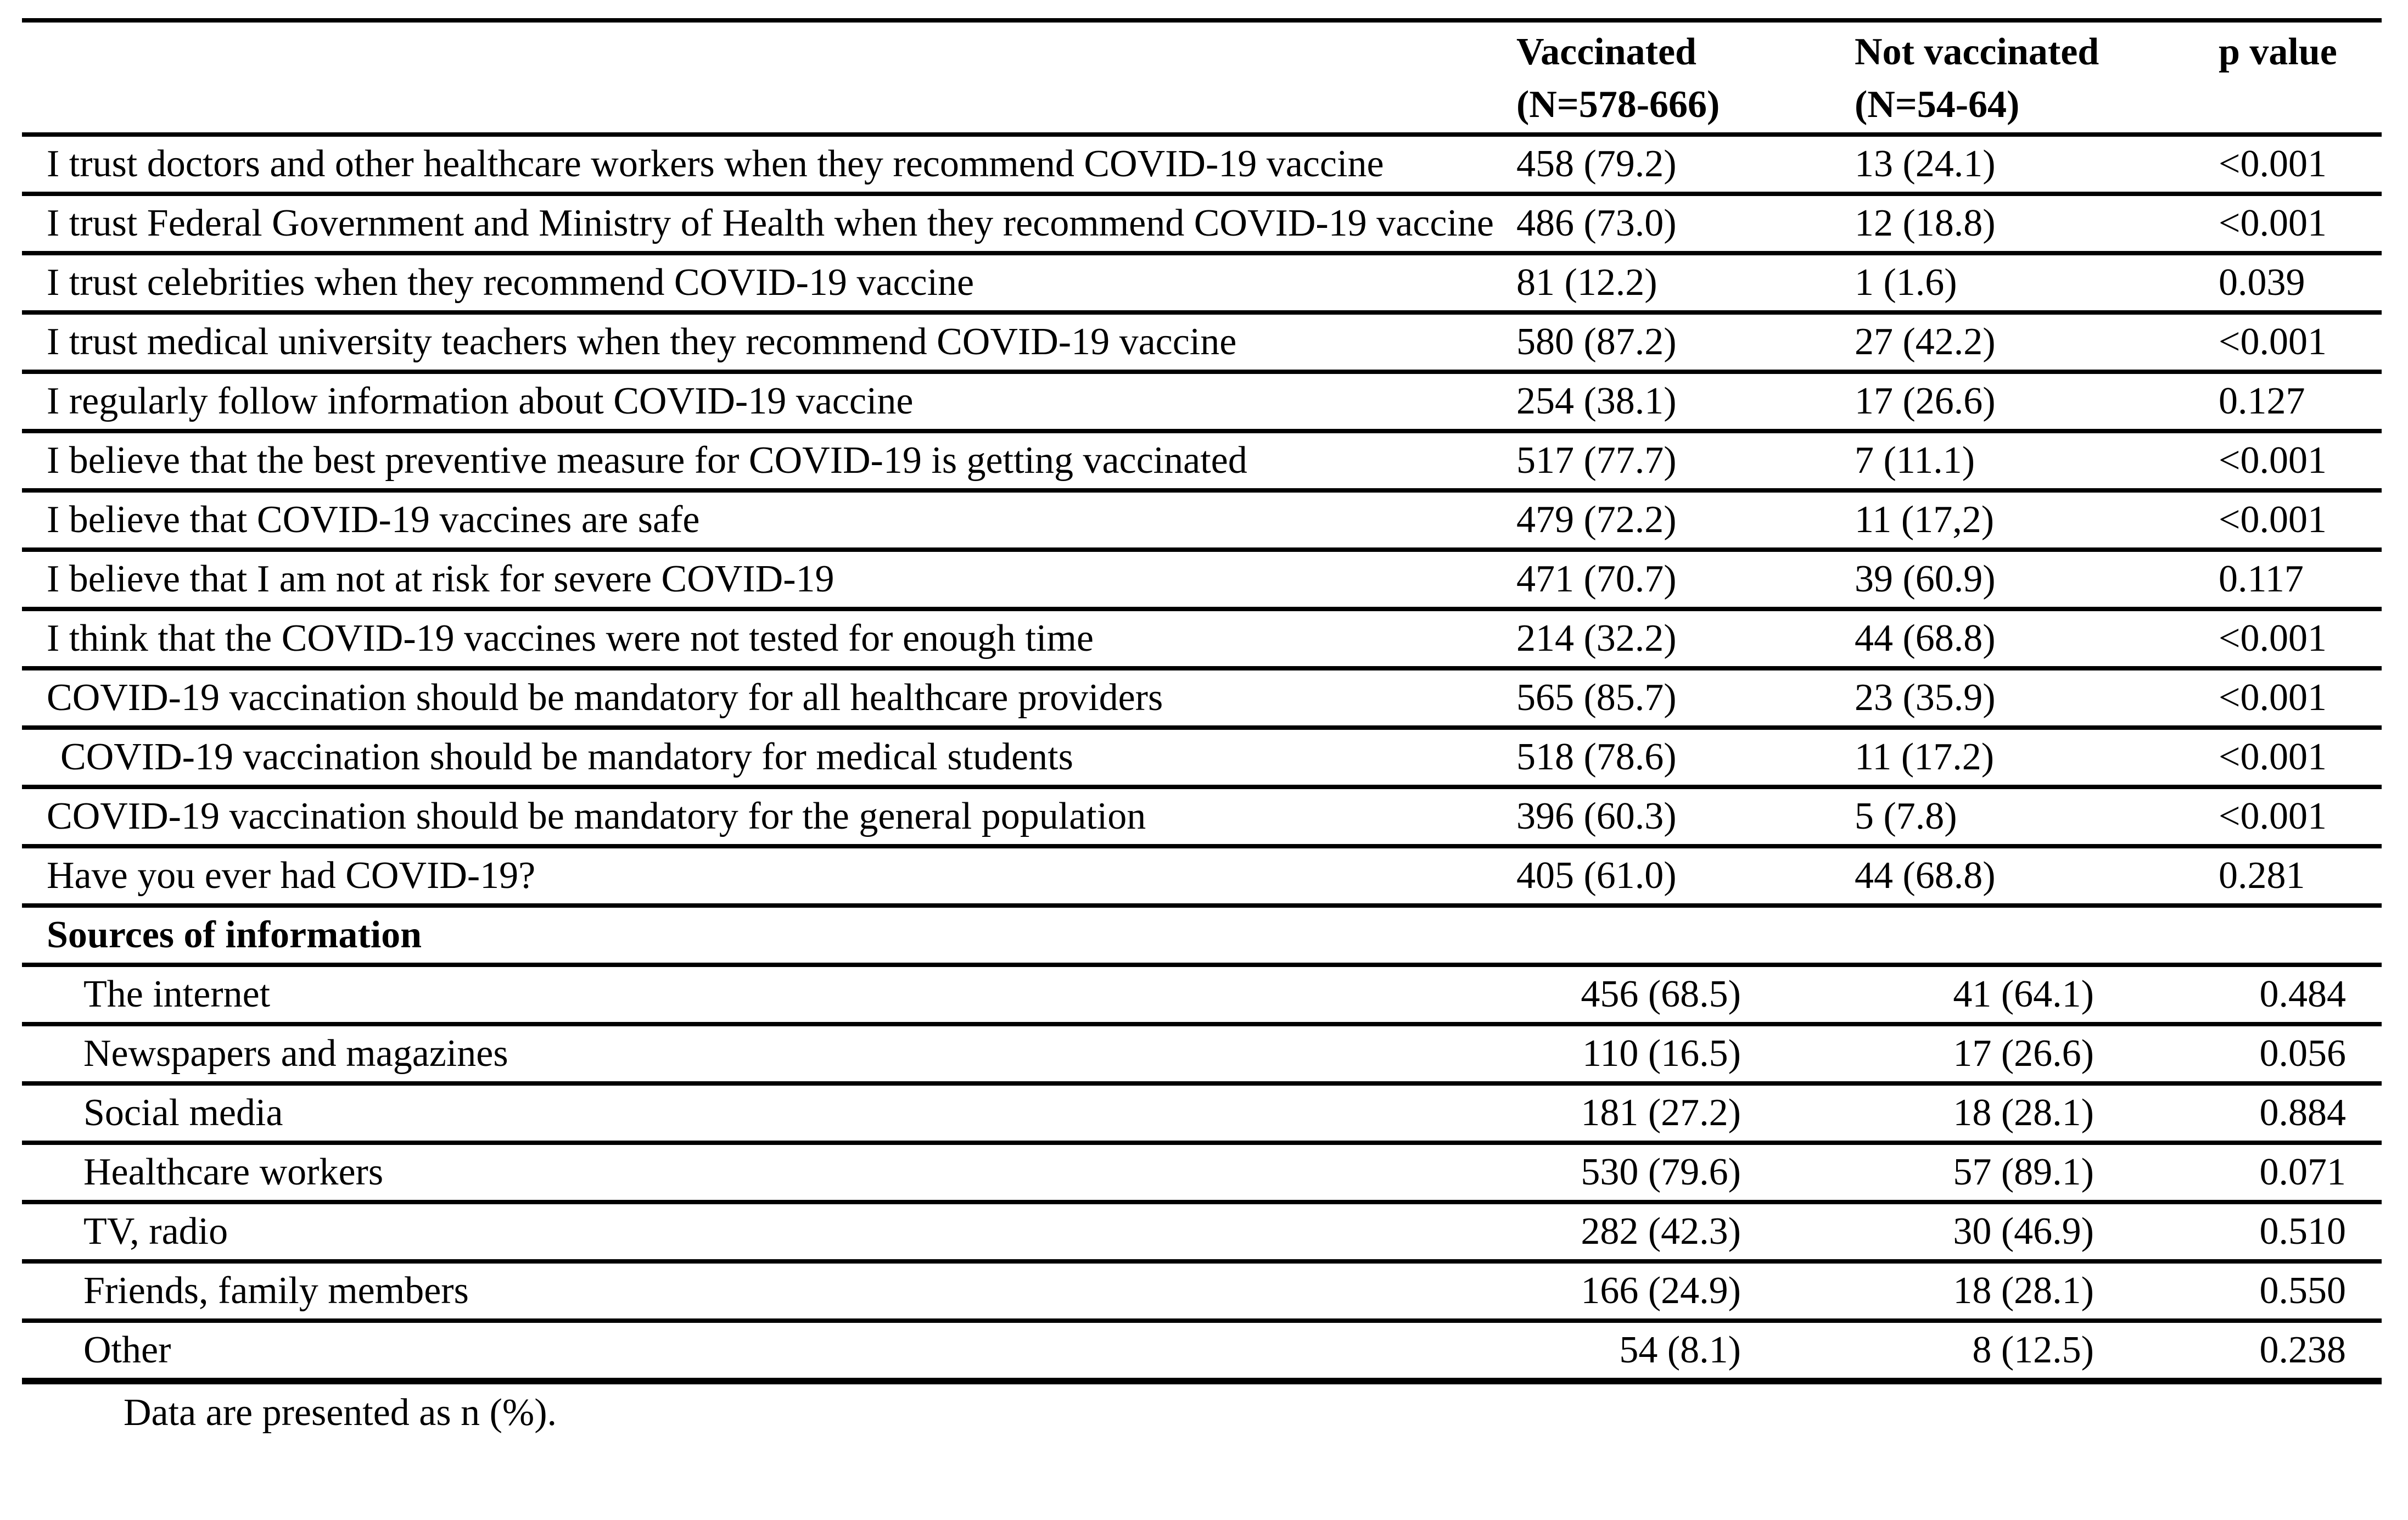 The height and width of the screenshot is (1520, 2408). I want to click on vaccinated-value: 456 (68.5), so click(1684, 995).